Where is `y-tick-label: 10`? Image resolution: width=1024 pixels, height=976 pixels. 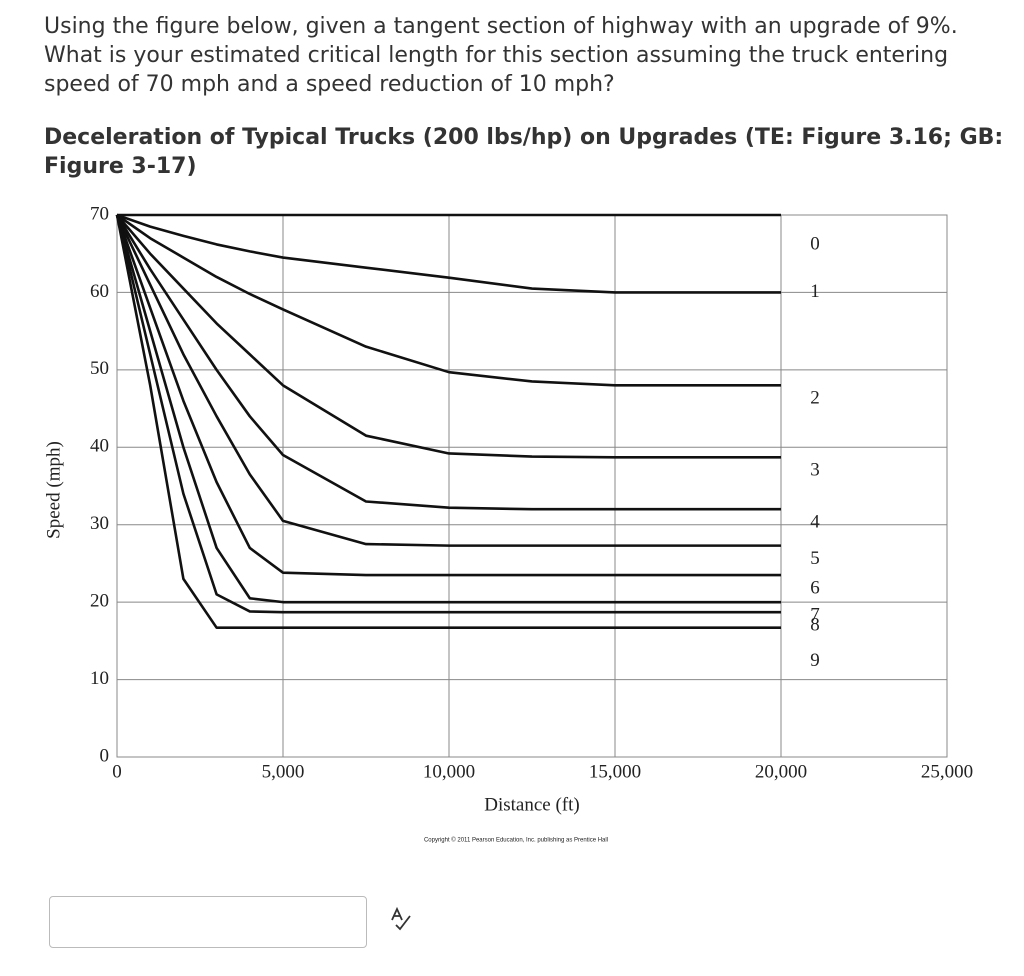
y-tick-label: 10 is located at coordinates (99, 678).